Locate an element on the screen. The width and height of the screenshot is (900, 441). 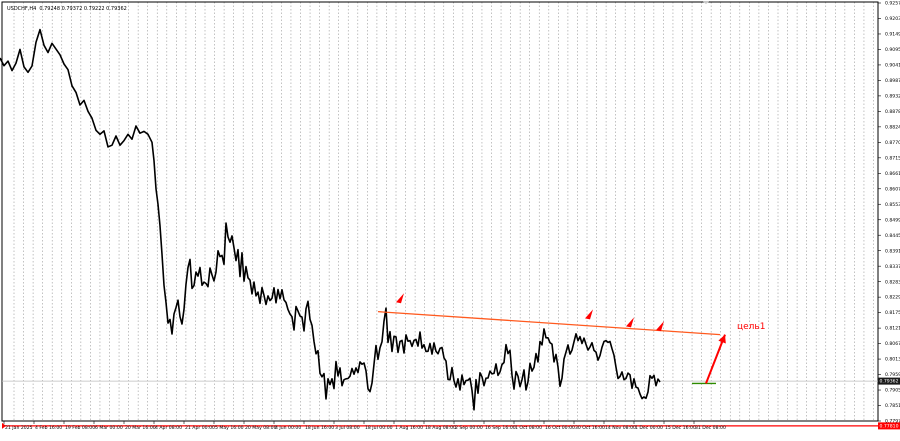
y-tick-label: 0.81750 is located at coordinates (892, 313).